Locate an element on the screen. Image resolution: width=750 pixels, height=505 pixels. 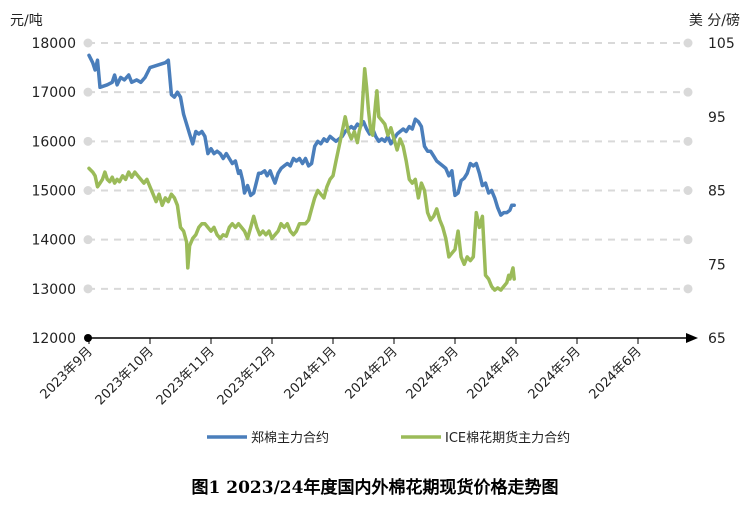
x-axis is located at coordinates (391, 338).